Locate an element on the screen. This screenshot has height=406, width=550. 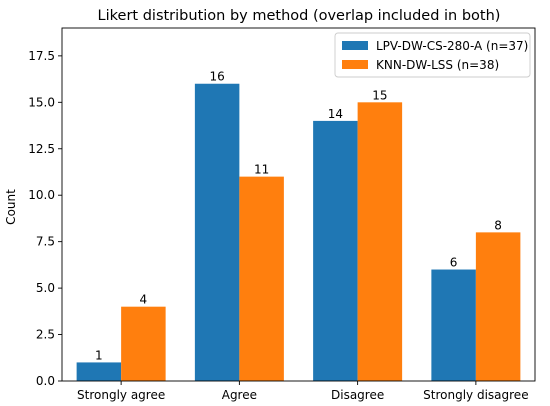
y-tick-label: 7.5 is located at coordinates (45, 242).